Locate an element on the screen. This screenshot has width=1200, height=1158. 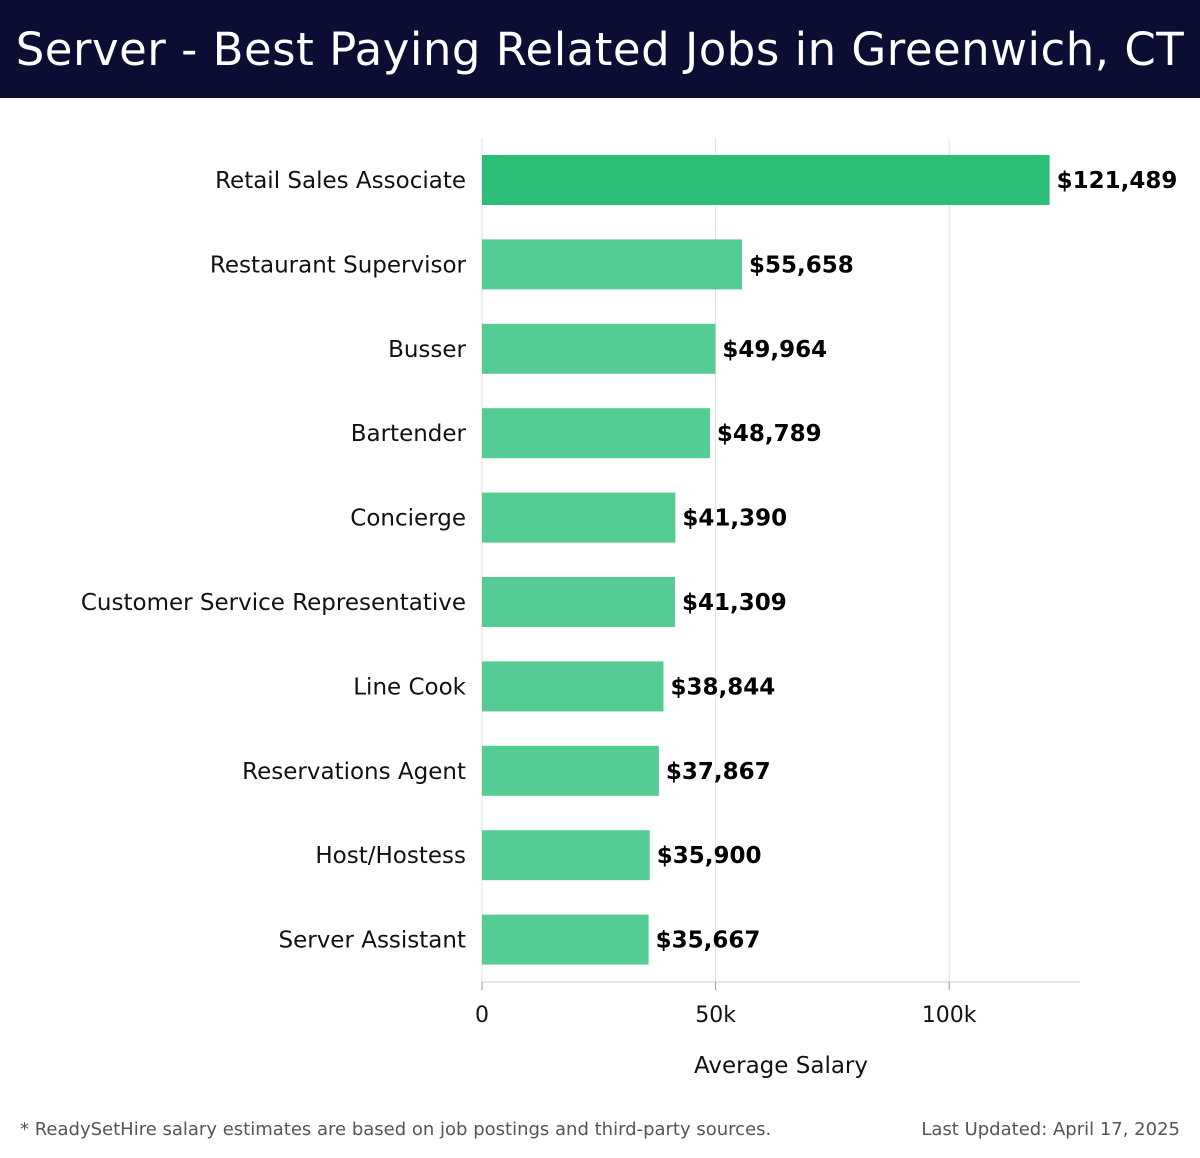
x-tick-label: 50k is located at coordinates (715, 1015).